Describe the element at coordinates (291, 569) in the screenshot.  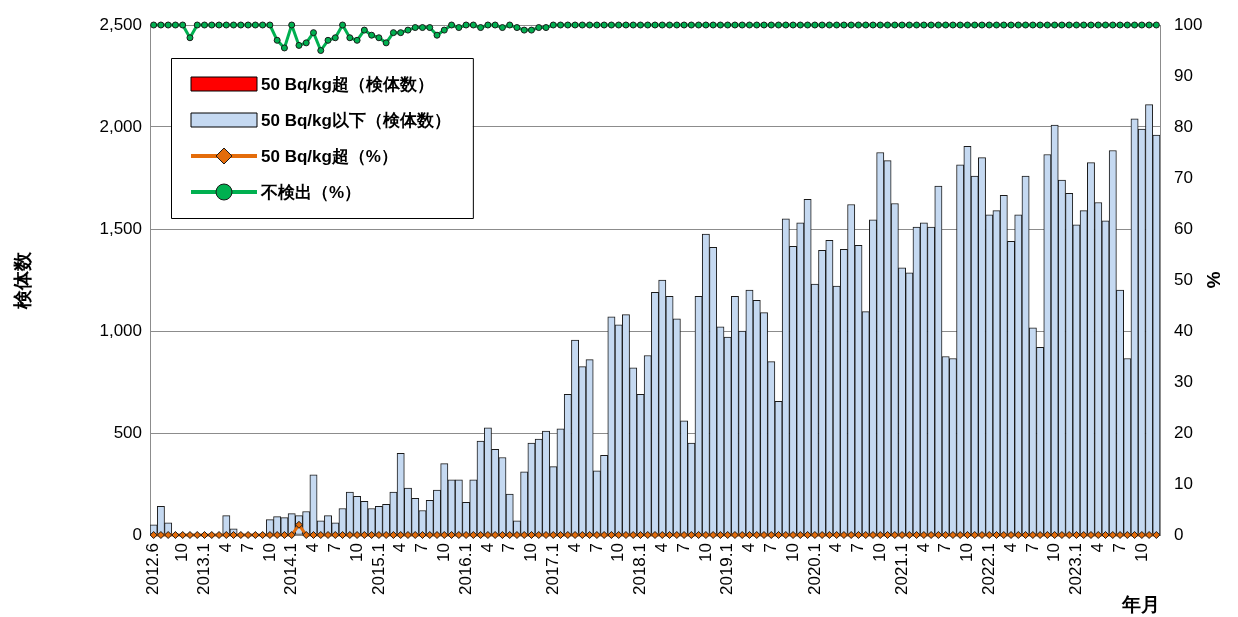
I see `x-tick-label: 2014.1` at that location.